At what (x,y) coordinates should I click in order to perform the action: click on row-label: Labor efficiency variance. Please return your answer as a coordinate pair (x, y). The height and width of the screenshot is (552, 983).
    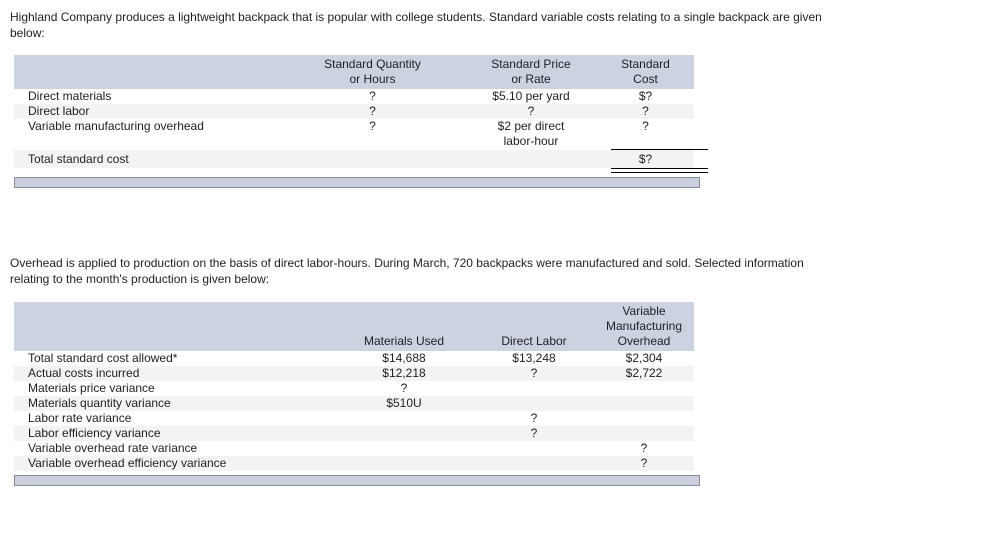
    Looking at the image, I should click on (94, 433).